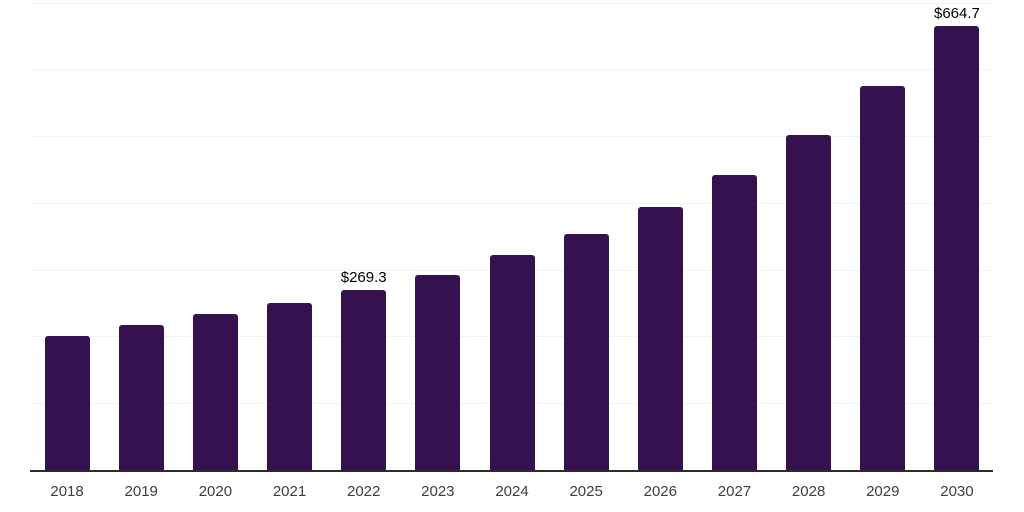 This screenshot has height=512, width=1024. I want to click on x-tick-label-2029: 2029, so click(883, 491).